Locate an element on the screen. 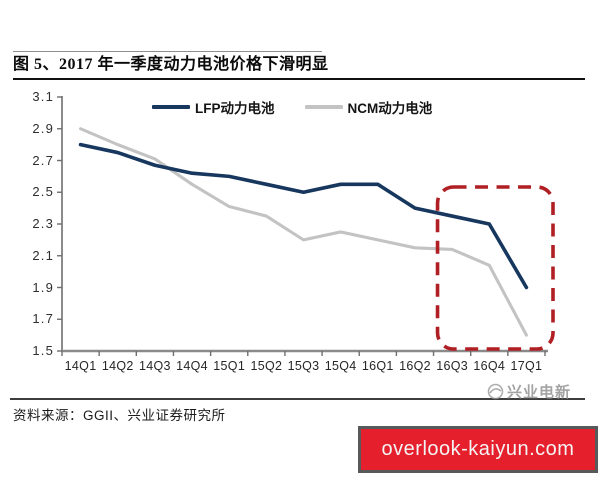  y-tick-label: 3.1 is located at coordinates (43, 96).